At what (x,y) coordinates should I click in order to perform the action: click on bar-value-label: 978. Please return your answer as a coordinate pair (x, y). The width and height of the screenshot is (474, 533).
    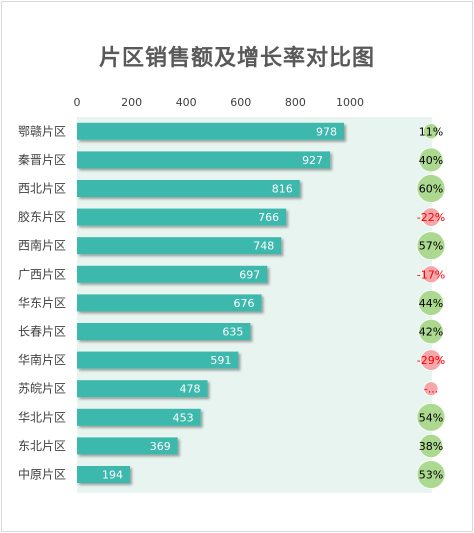
    Looking at the image, I should click on (326, 131).